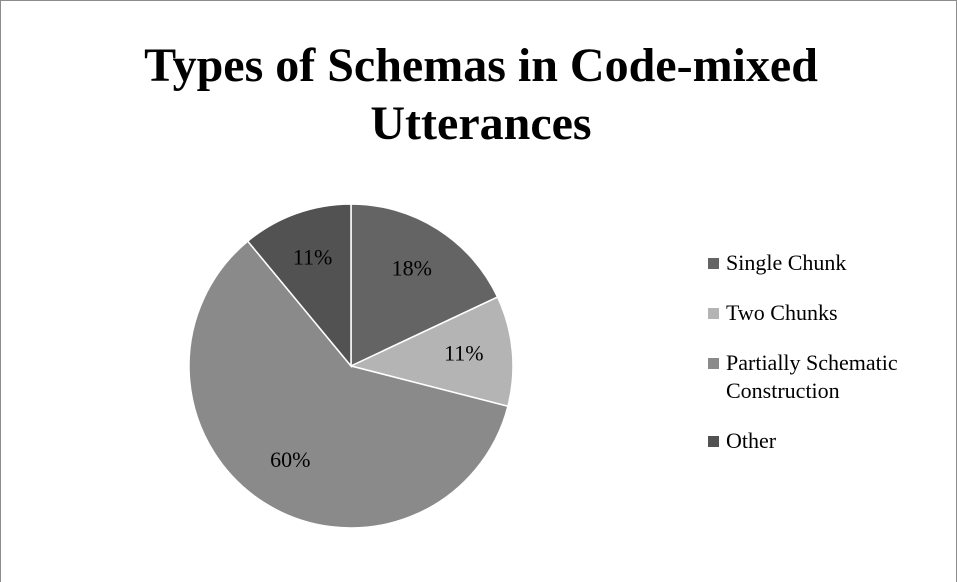 The height and width of the screenshot is (582, 957). I want to click on legend-item: Two Chunks, so click(832, 313).